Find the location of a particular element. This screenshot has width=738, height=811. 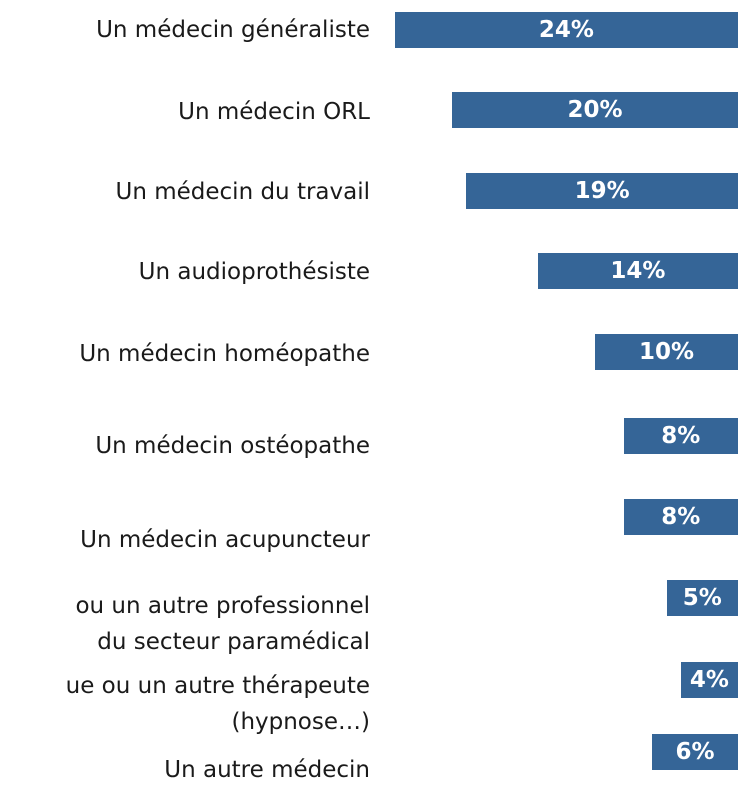

category-label: Un audioprothésiste is located at coordinates (254, 272).